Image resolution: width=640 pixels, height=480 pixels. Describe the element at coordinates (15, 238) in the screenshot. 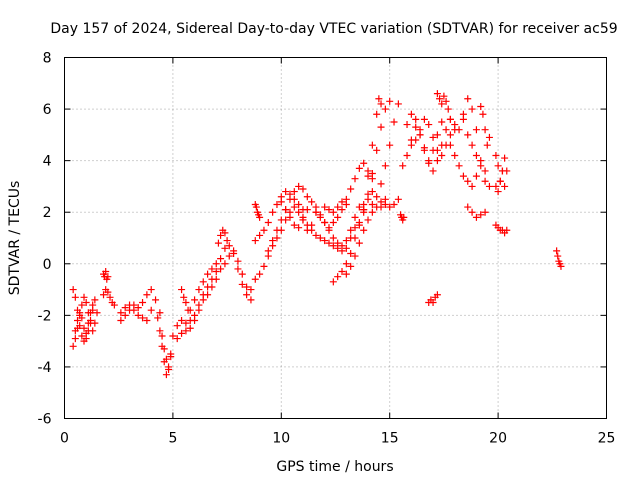

I see `y-axis-label: SDTVAR / TECUs` at that location.